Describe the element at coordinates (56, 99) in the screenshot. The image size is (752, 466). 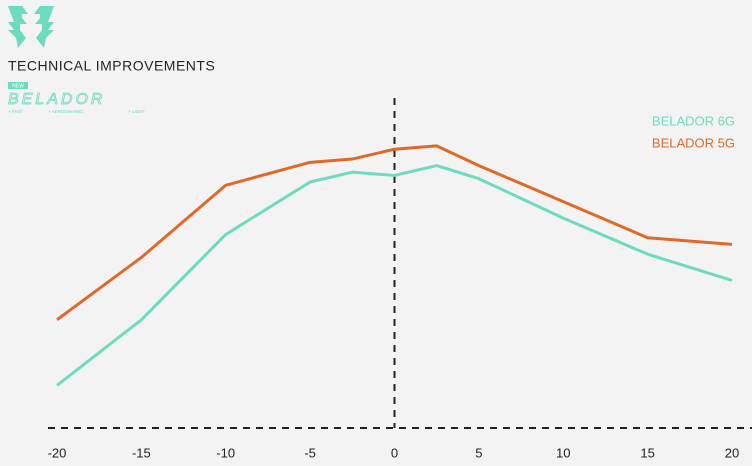
I see `brand: BELADOR` at that location.